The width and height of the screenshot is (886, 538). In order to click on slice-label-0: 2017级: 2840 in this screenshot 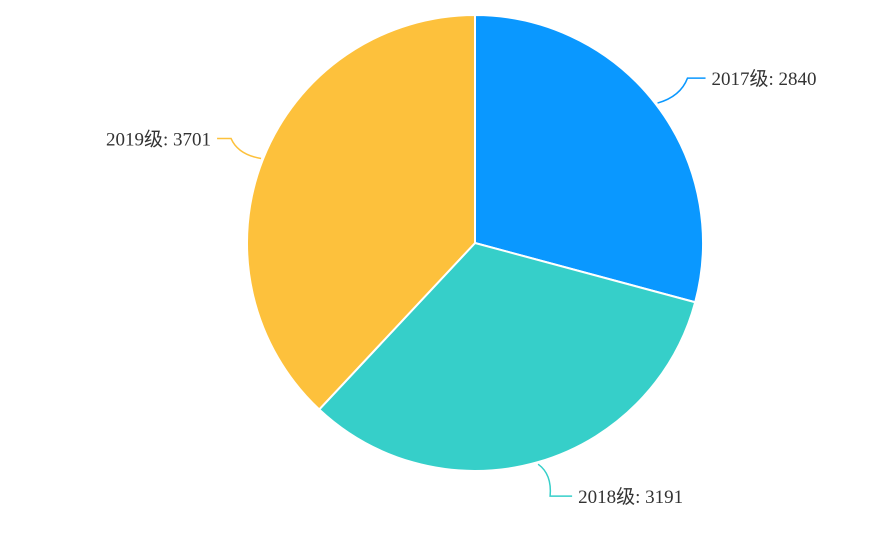, I will do `click(764, 79)`.